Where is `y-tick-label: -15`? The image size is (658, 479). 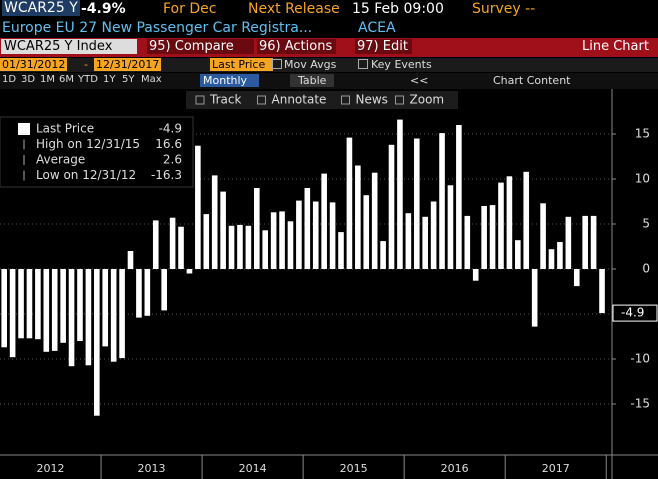 y-tick-label: -15 is located at coordinates (640, 404).